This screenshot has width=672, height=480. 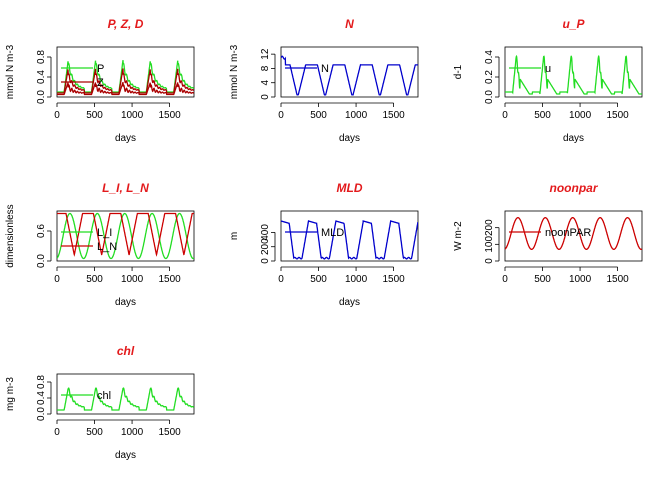 I want to click on panel-title: MLD, so click(x=350, y=188).